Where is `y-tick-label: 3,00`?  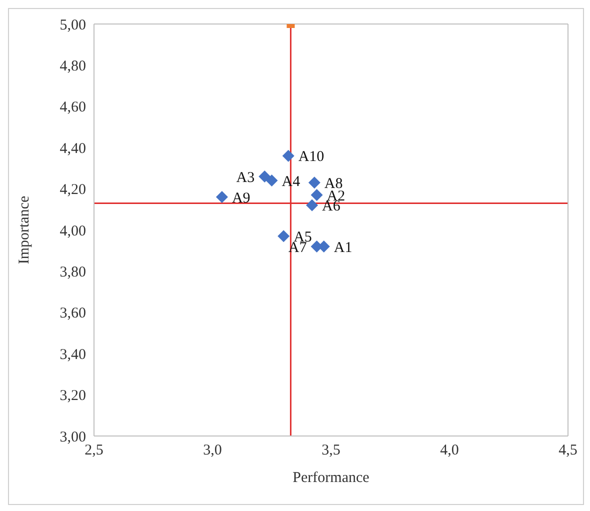
y-tick-label: 3,00 is located at coordinates (73, 437).